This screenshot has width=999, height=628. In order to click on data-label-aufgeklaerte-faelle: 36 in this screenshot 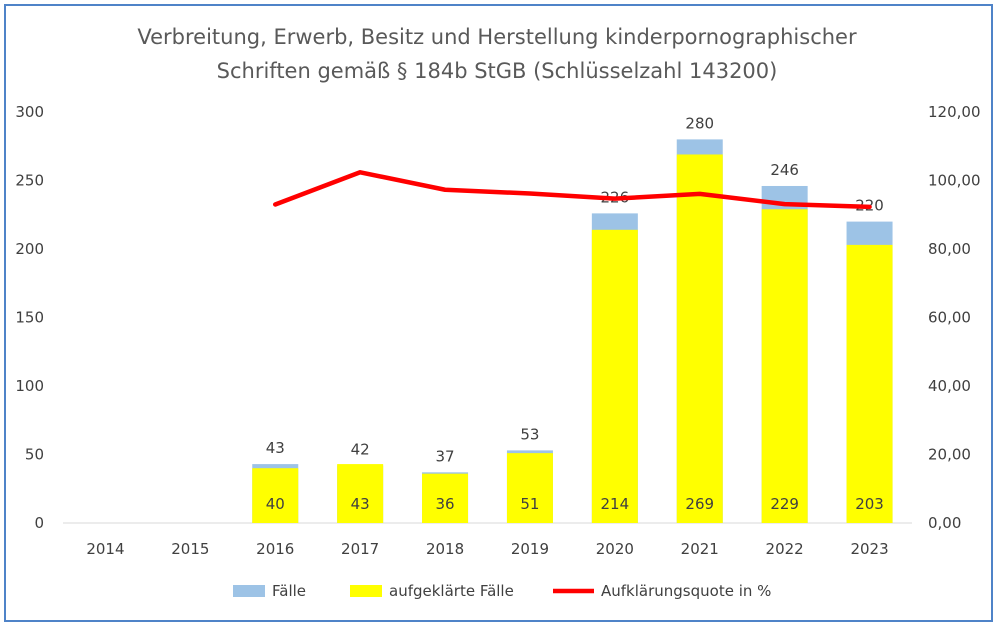, I will do `click(445, 504)`.